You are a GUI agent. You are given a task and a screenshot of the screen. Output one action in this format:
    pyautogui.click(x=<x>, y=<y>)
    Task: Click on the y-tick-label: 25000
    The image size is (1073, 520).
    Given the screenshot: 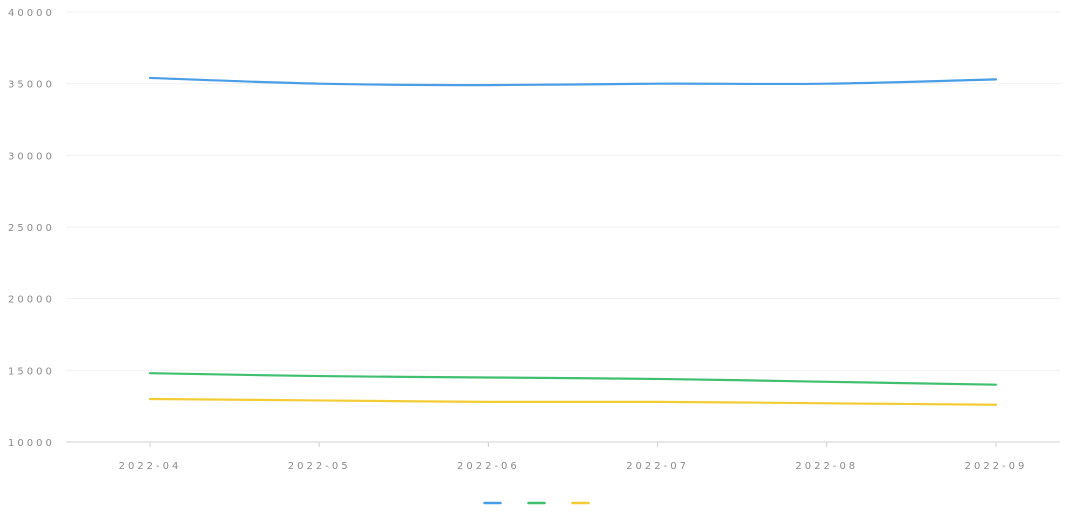 What is the action you would take?
    pyautogui.click(x=31, y=228)
    